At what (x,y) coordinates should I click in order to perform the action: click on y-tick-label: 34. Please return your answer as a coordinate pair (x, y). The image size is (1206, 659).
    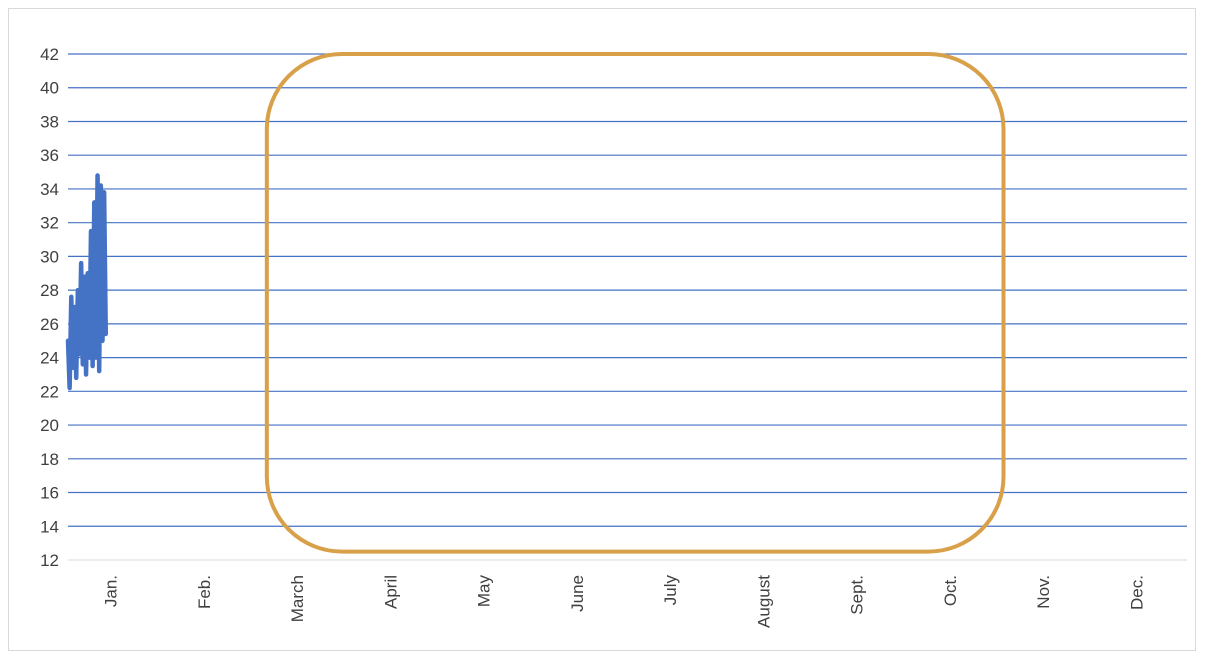
    Looking at the image, I should click on (49, 189).